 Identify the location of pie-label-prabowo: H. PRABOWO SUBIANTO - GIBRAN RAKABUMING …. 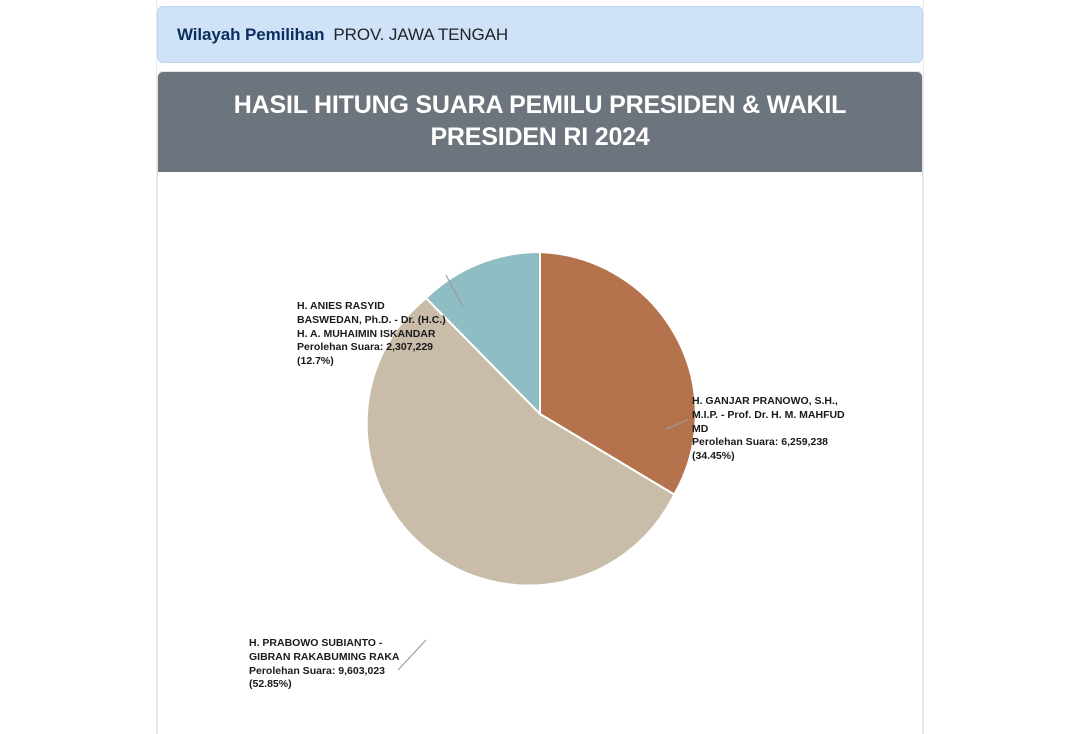
(324, 664).